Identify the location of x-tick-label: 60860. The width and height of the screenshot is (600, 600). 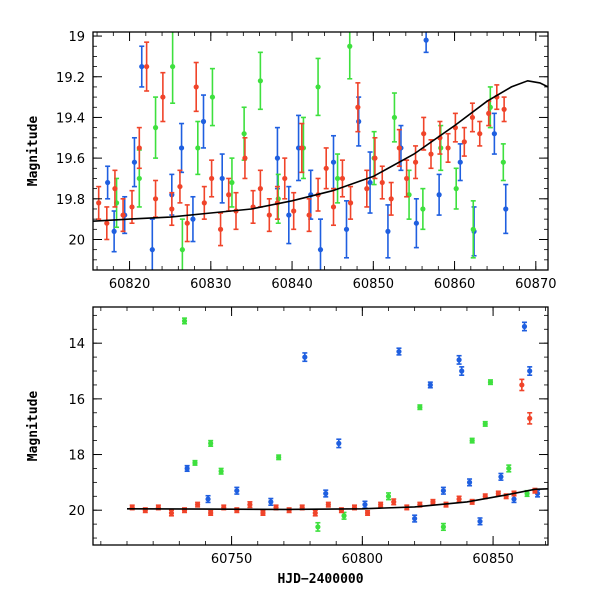
(454, 284).